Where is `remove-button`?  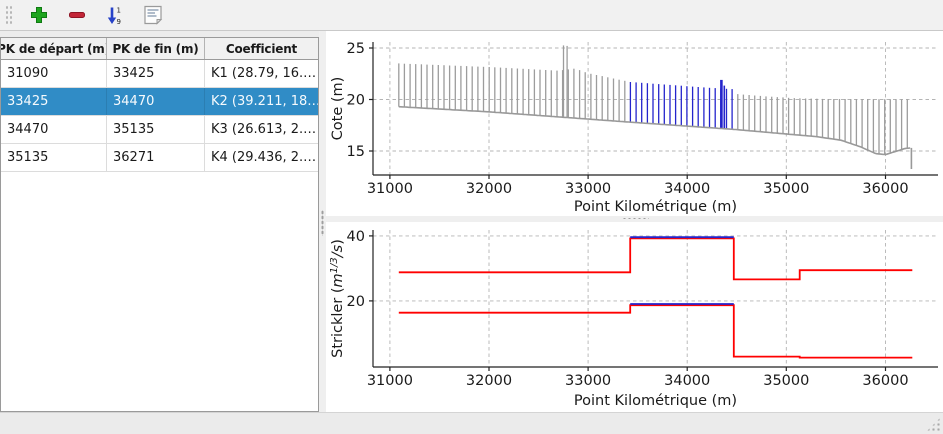 remove-button is located at coordinates (77, 15).